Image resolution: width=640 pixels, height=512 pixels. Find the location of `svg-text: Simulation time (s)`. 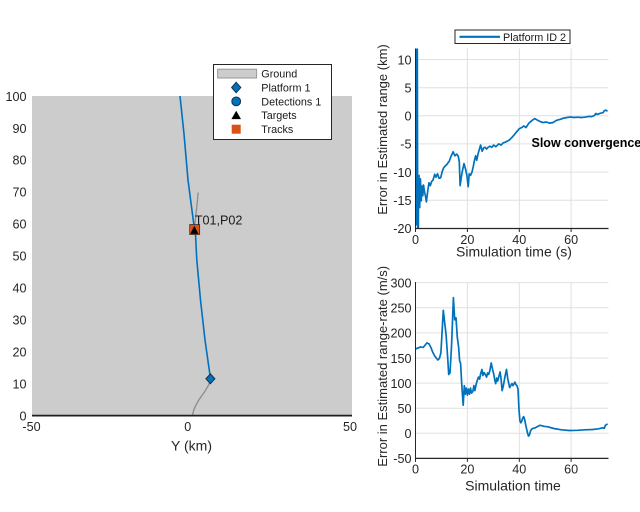

svg-text: Simulation time (s) is located at coordinates (514, 252).